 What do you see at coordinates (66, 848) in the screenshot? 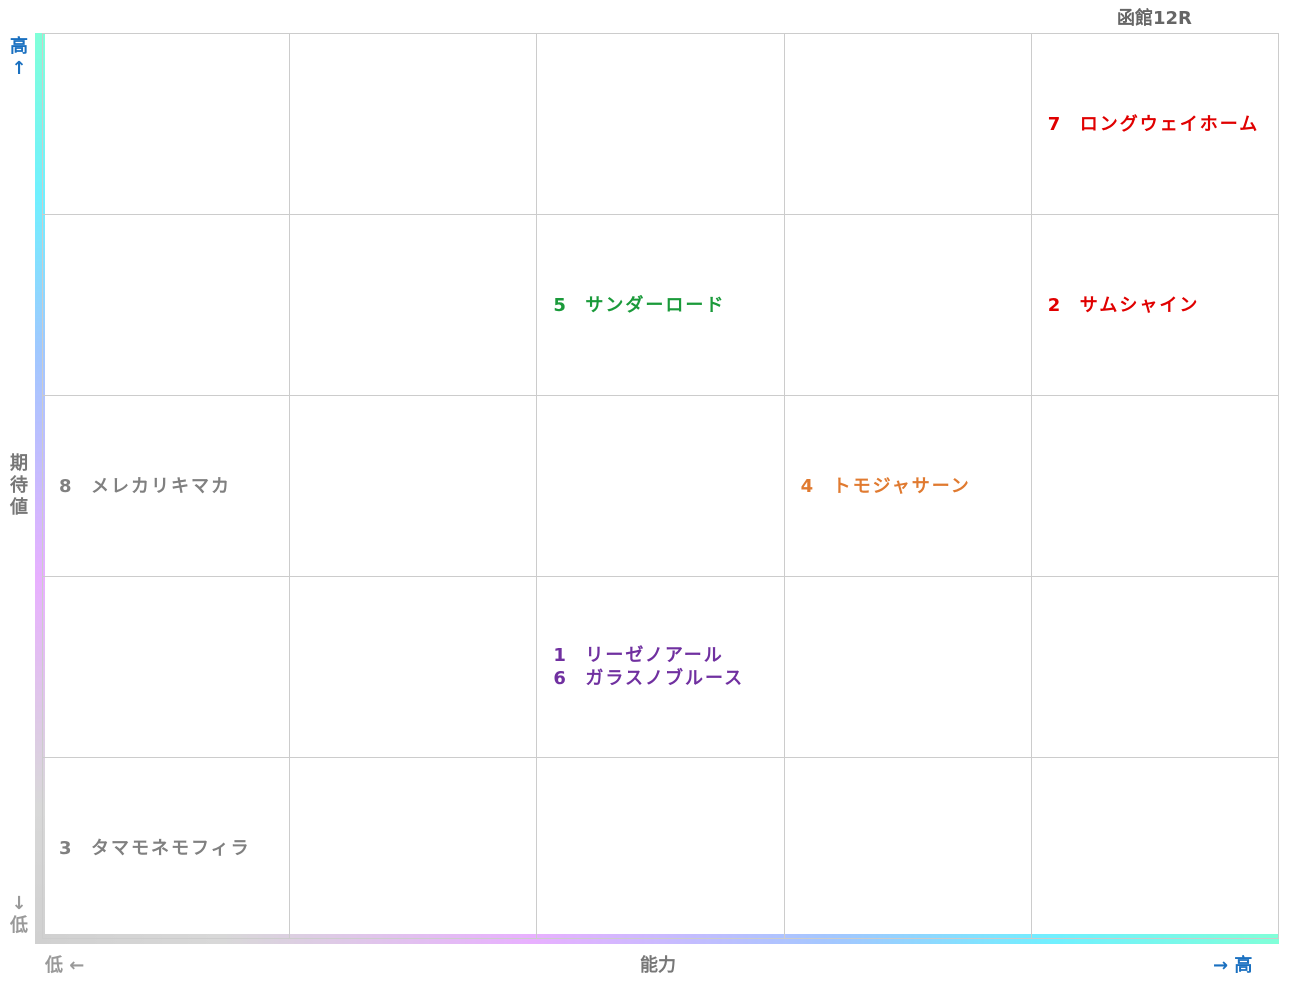
I see `entry-number: 3` at bounding box center [66, 848].